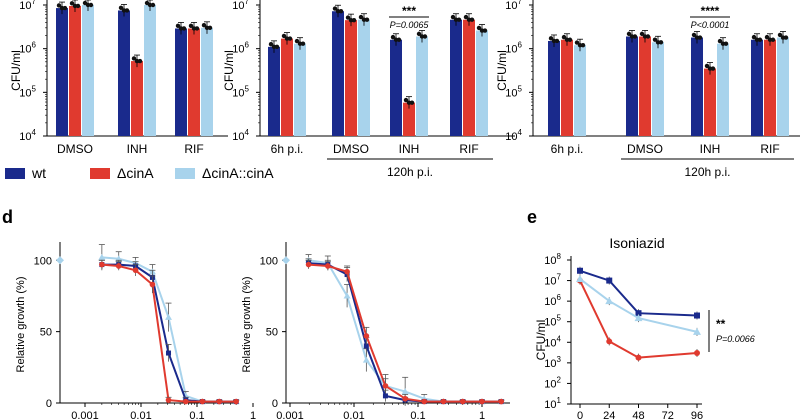  I want to click on y-tick-label-d1-1: 50, so click(46, 333).